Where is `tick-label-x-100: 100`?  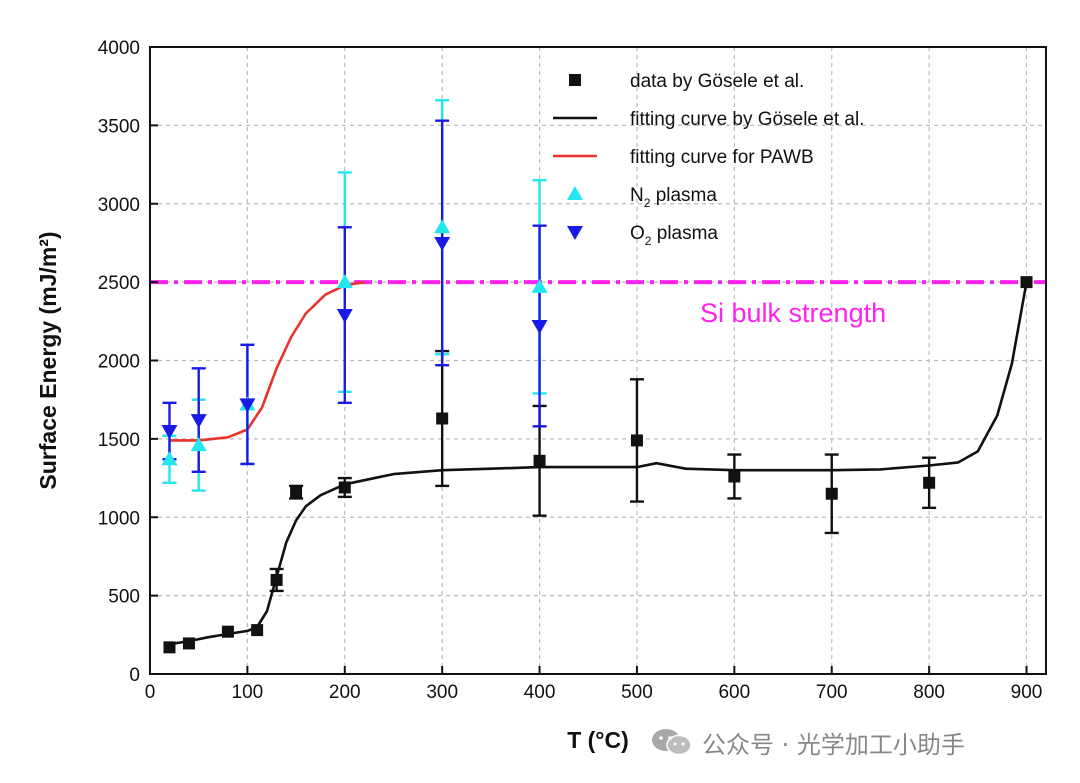 tick-label-x-100: 100 is located at coordinates (248, 692).